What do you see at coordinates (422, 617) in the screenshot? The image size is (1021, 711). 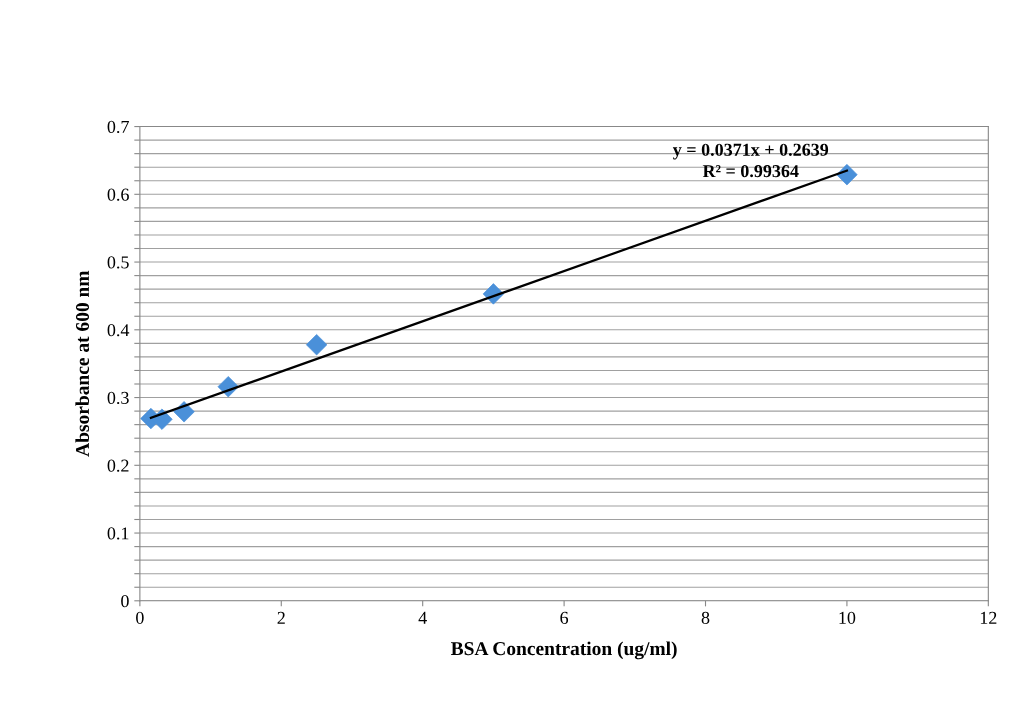 I see `x-tick-label: 4` at bounding box center [422, 617].